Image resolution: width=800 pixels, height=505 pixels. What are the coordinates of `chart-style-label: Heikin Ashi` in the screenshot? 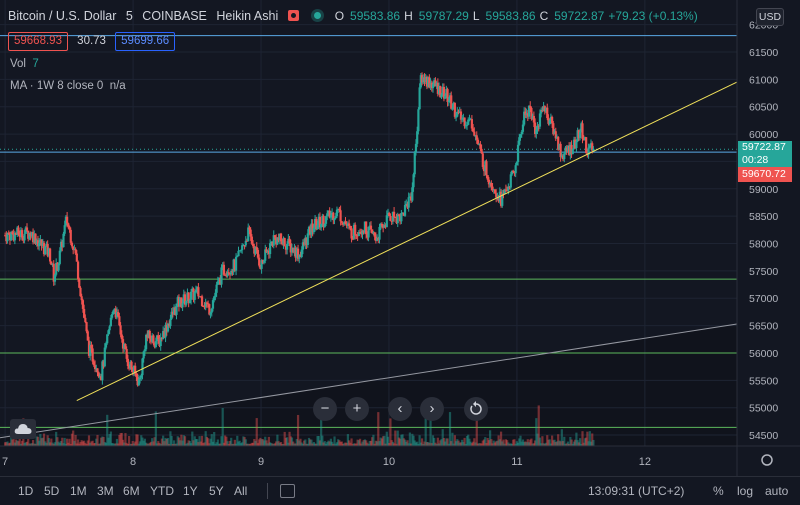 It's located at (247, 16).